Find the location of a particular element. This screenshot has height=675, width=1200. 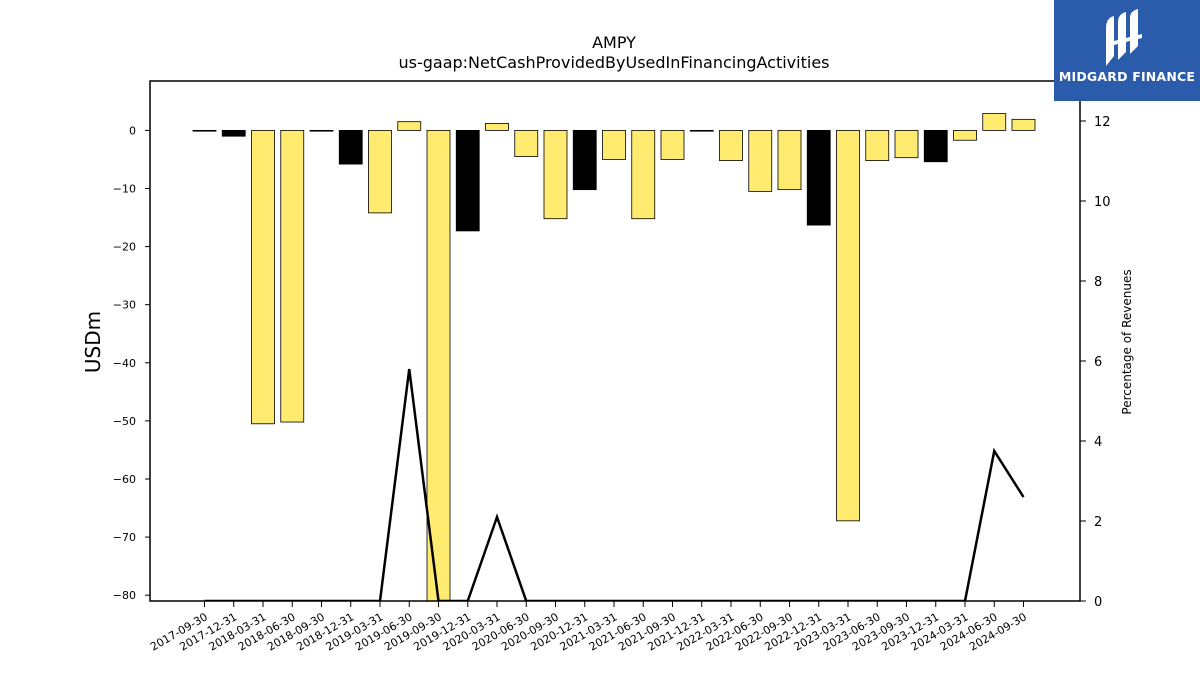

y2-tick-label: 4 is located at coordinates (1098, 442).